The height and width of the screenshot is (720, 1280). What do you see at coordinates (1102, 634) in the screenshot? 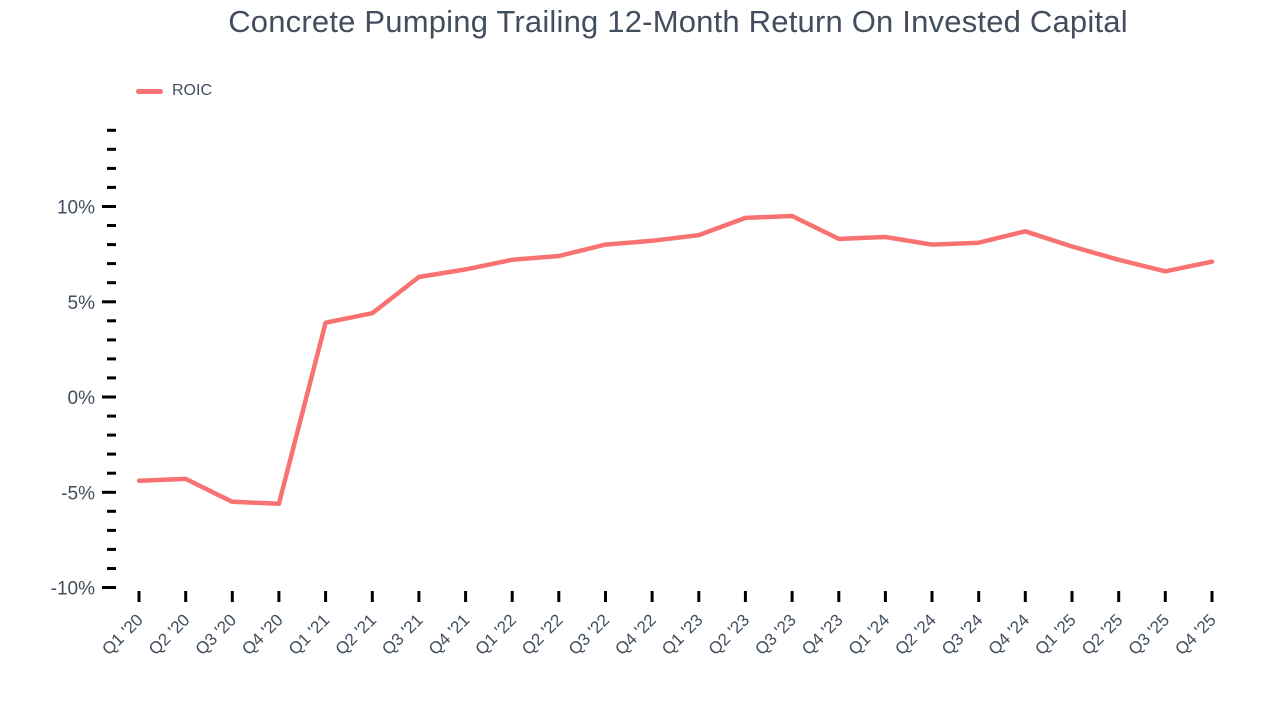
I see `x-axis-label: Q2 '25` at bounding box center [1102, 634].